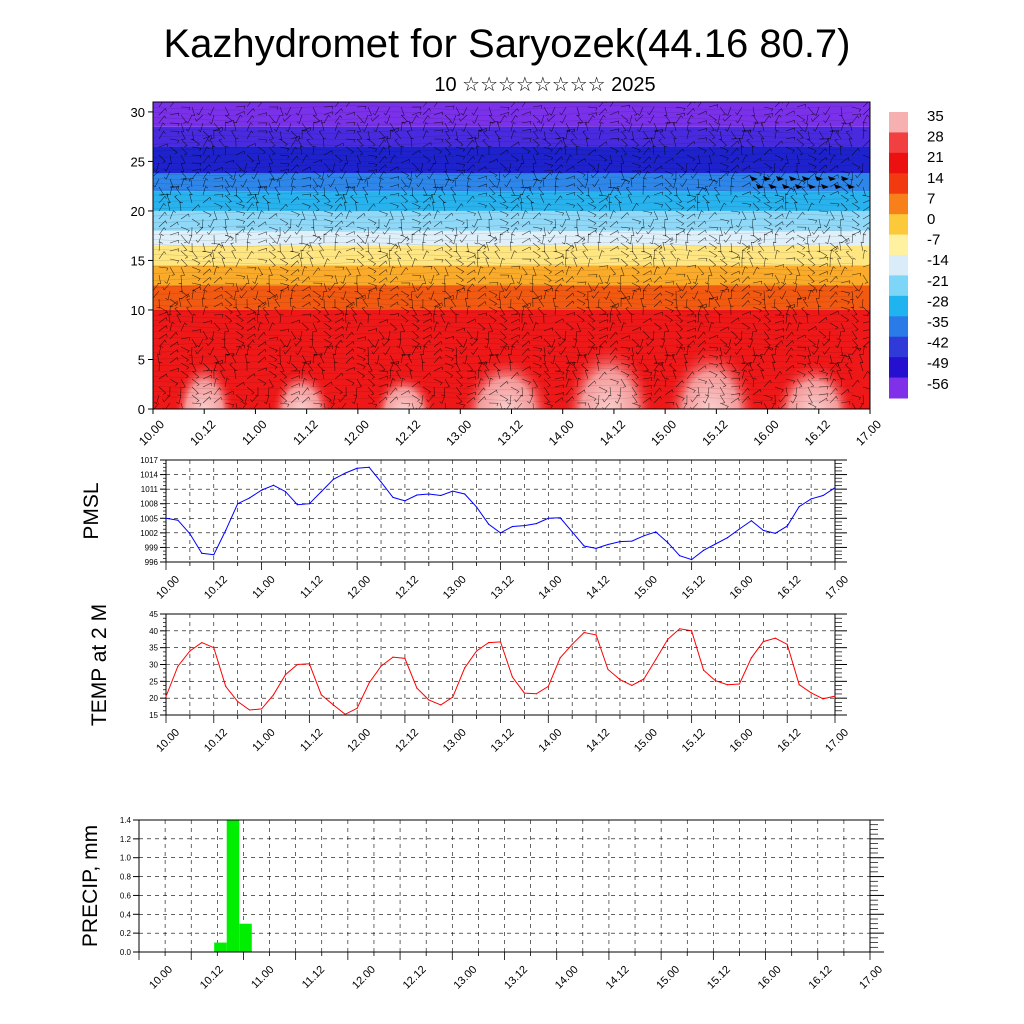  What do you see at coordinates (407, 741) in the screenshot?
I see `x-tick-label: 12.12` at bounding box center [407, 741].